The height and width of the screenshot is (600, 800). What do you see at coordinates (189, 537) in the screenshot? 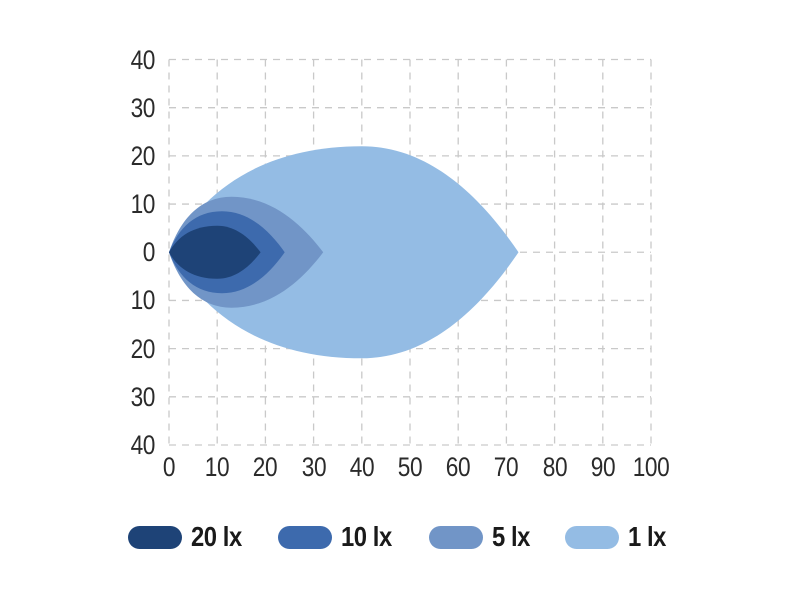
I see `legend-item-20lx: 20 lx` at bounding box center [189, 537].